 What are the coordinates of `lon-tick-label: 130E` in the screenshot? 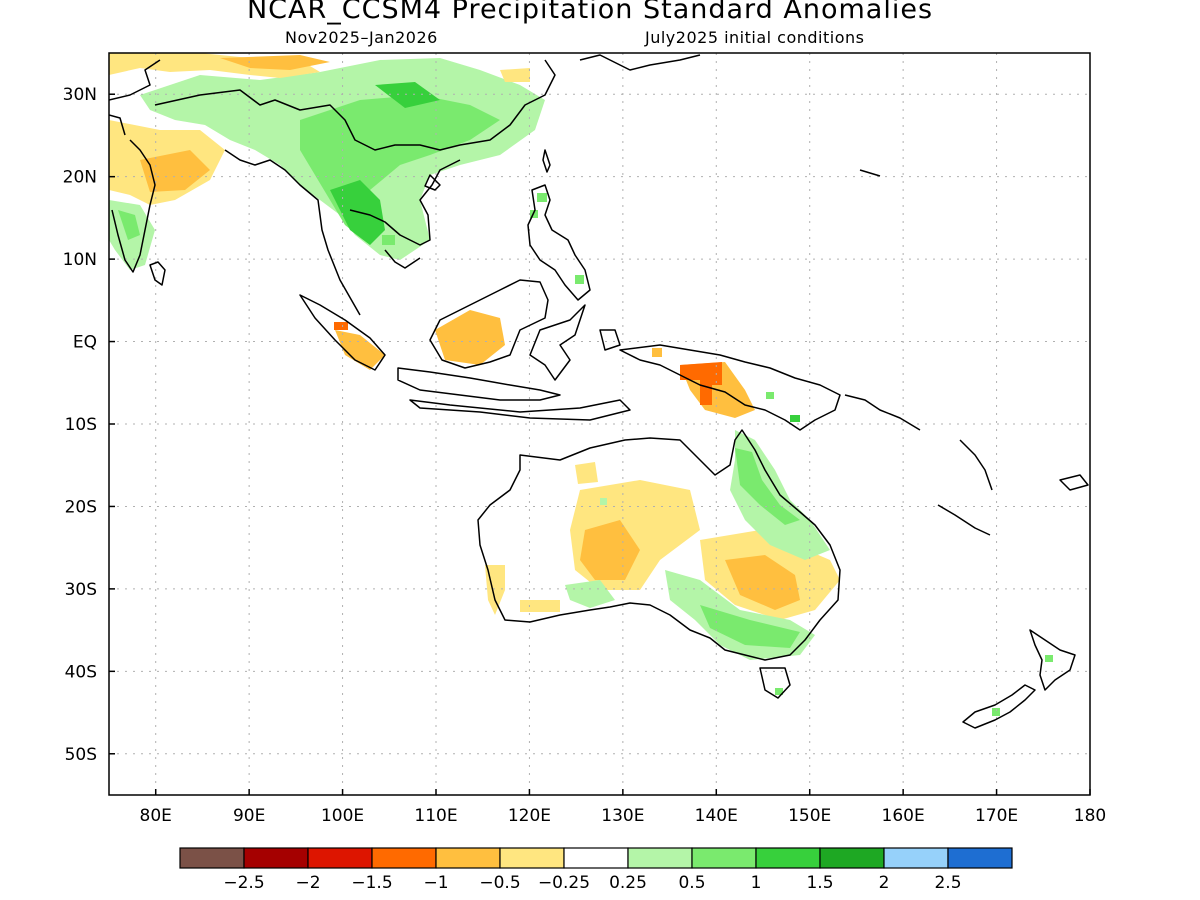 It's located at (622, 816).